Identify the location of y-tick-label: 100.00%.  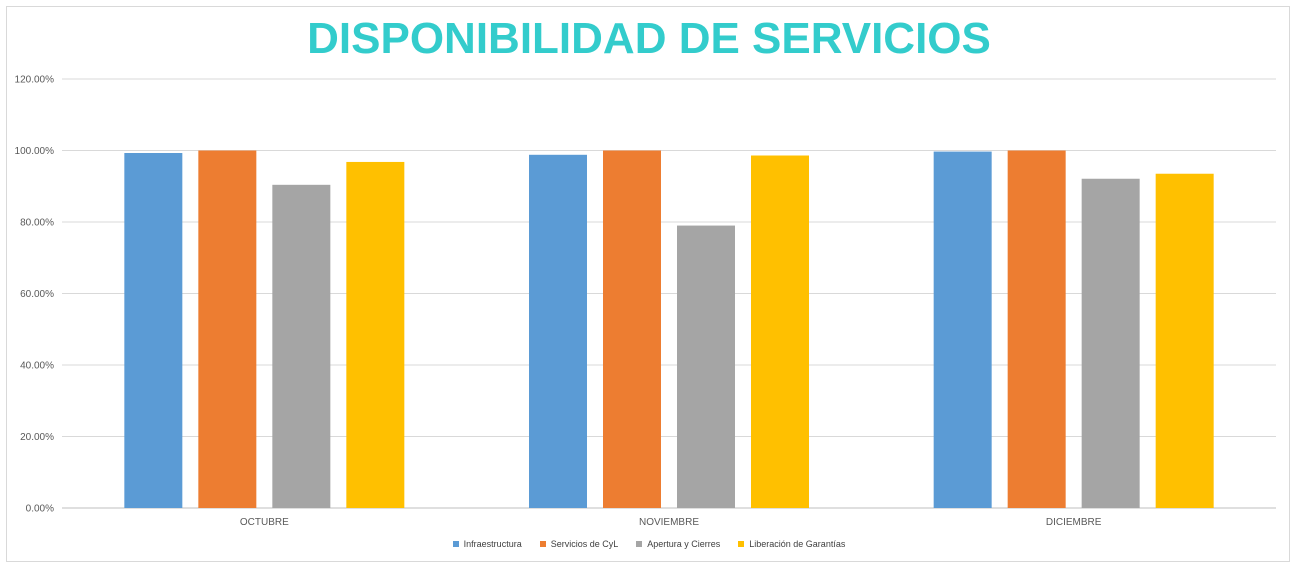
(35, 151).